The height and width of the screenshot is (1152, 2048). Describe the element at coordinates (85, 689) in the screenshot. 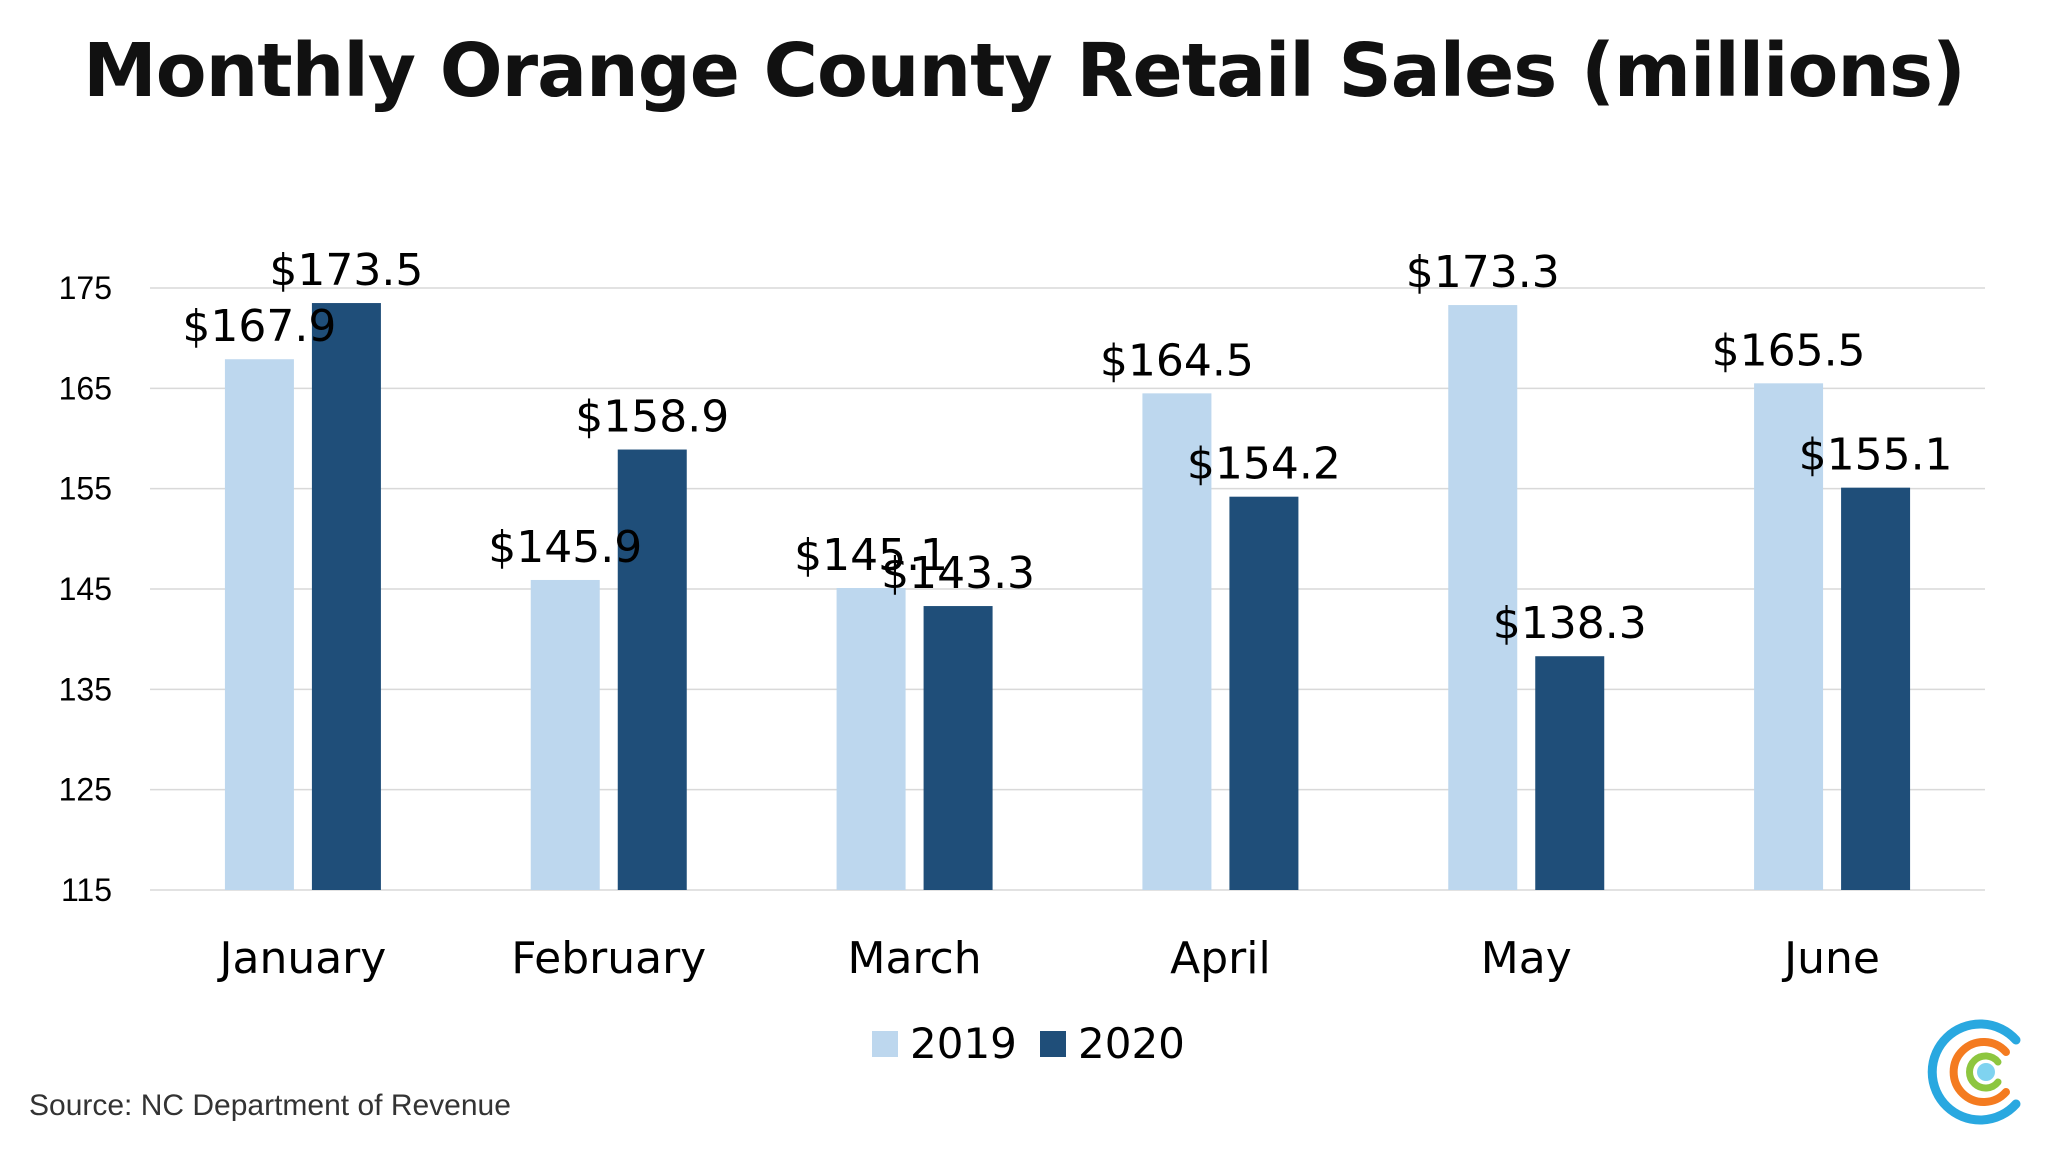

I see `y-tick-label: 135` at that location.